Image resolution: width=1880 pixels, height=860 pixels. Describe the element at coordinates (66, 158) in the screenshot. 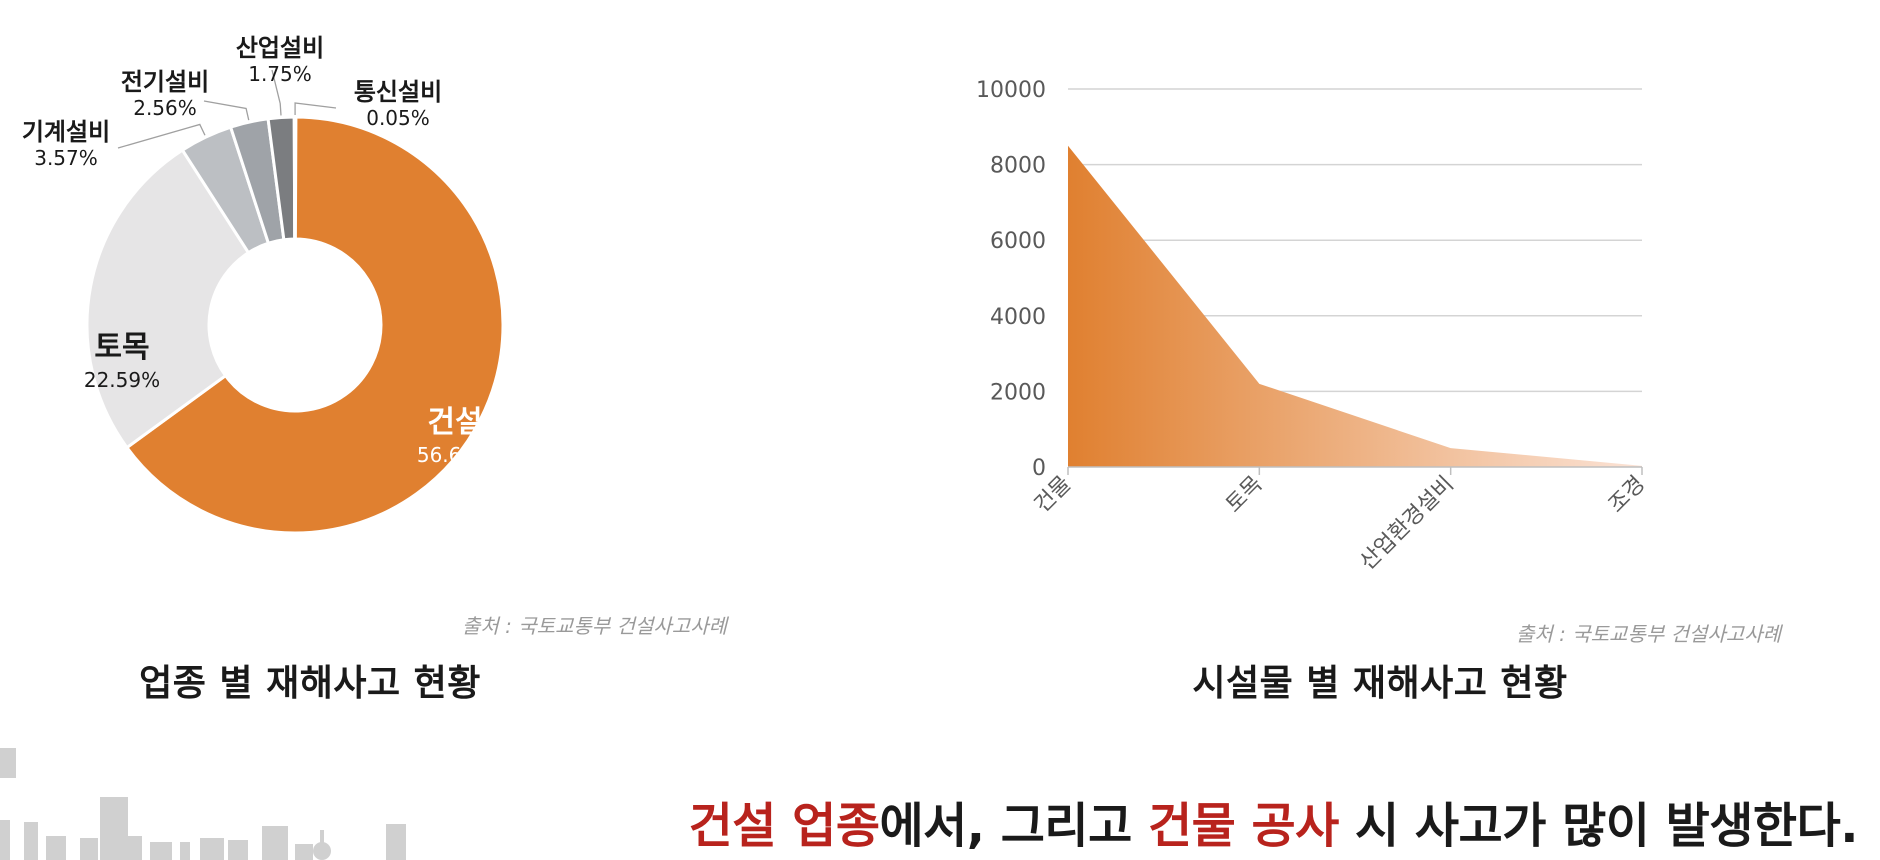

I see `donut-value-3: 3.57%` at that location.